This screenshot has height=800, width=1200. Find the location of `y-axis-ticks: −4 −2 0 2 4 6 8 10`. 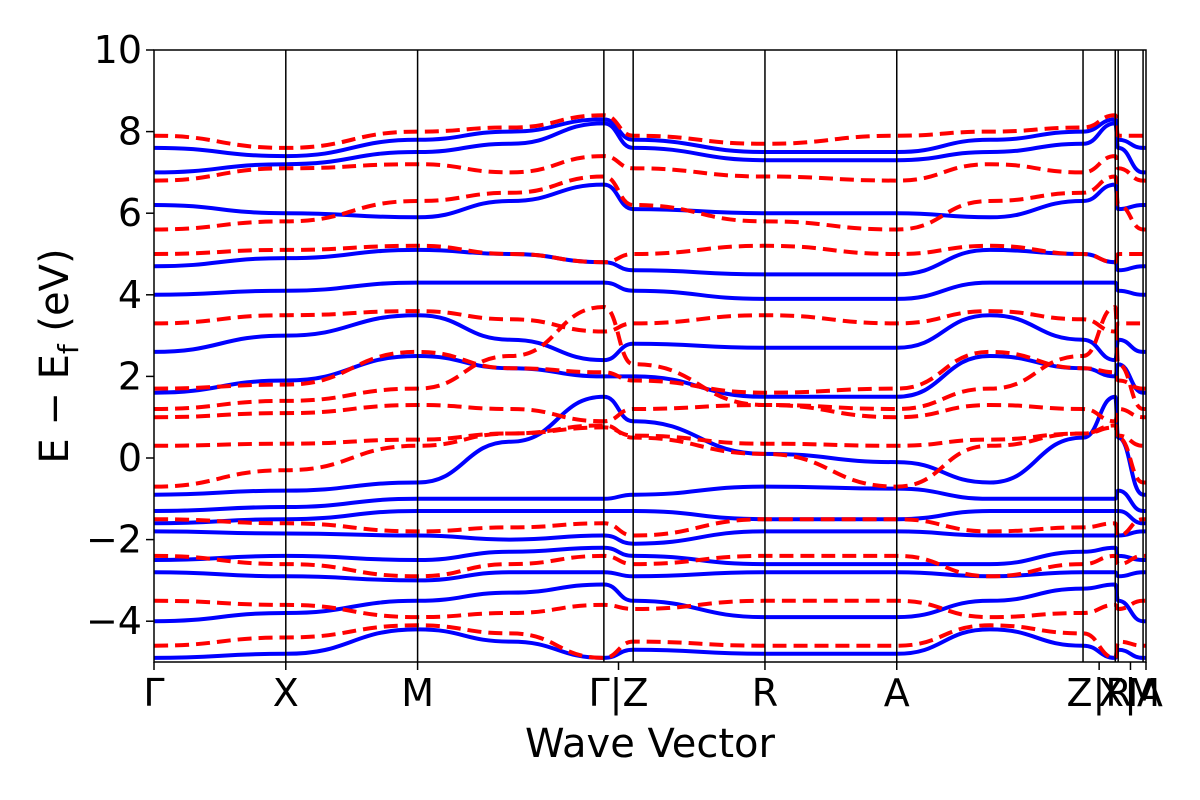

y-axis-ticks: −4 −2 0 2 4 6 8 10 is located at coordinates (120, 335).